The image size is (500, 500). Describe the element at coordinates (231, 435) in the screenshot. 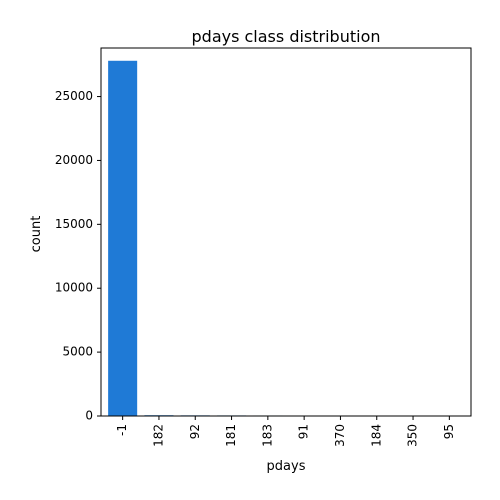

I see `x-tick-label: 181` at that location.